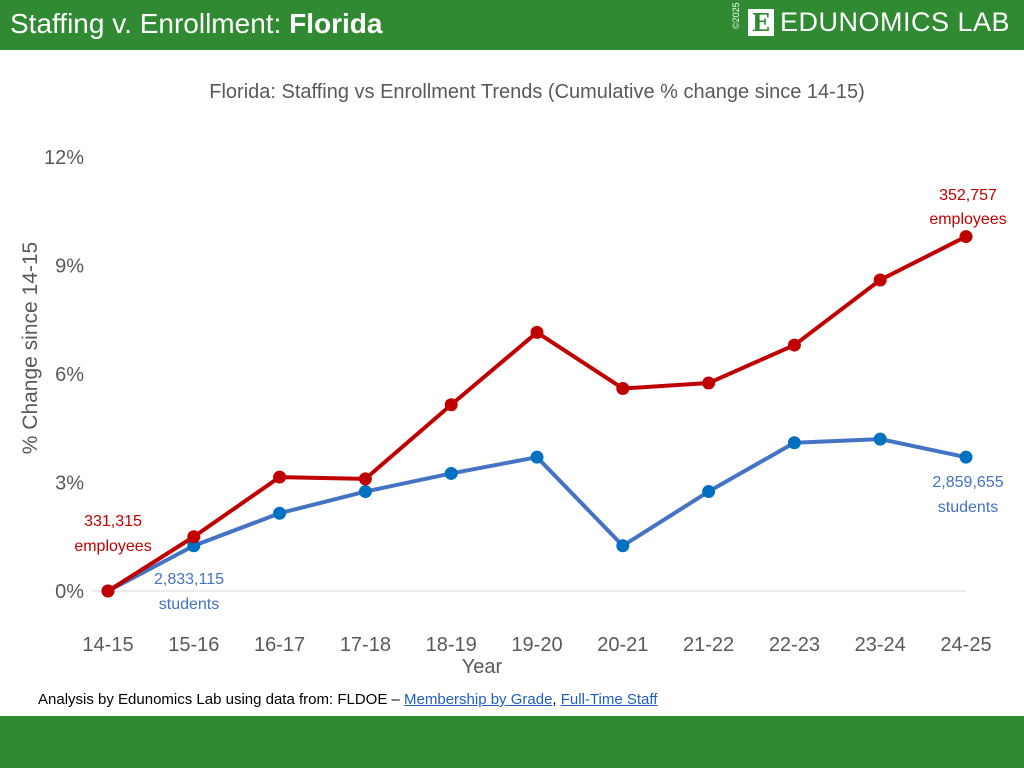  I want to click on x-tick-label: 17-18, so click(365, 645).